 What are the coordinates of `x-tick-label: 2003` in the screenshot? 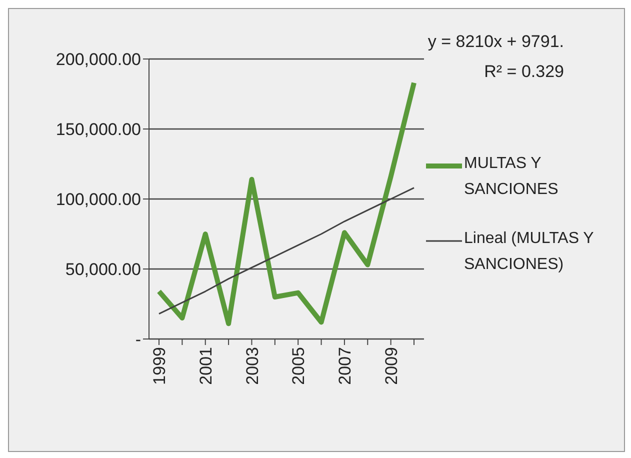 It's located at (252, 366).